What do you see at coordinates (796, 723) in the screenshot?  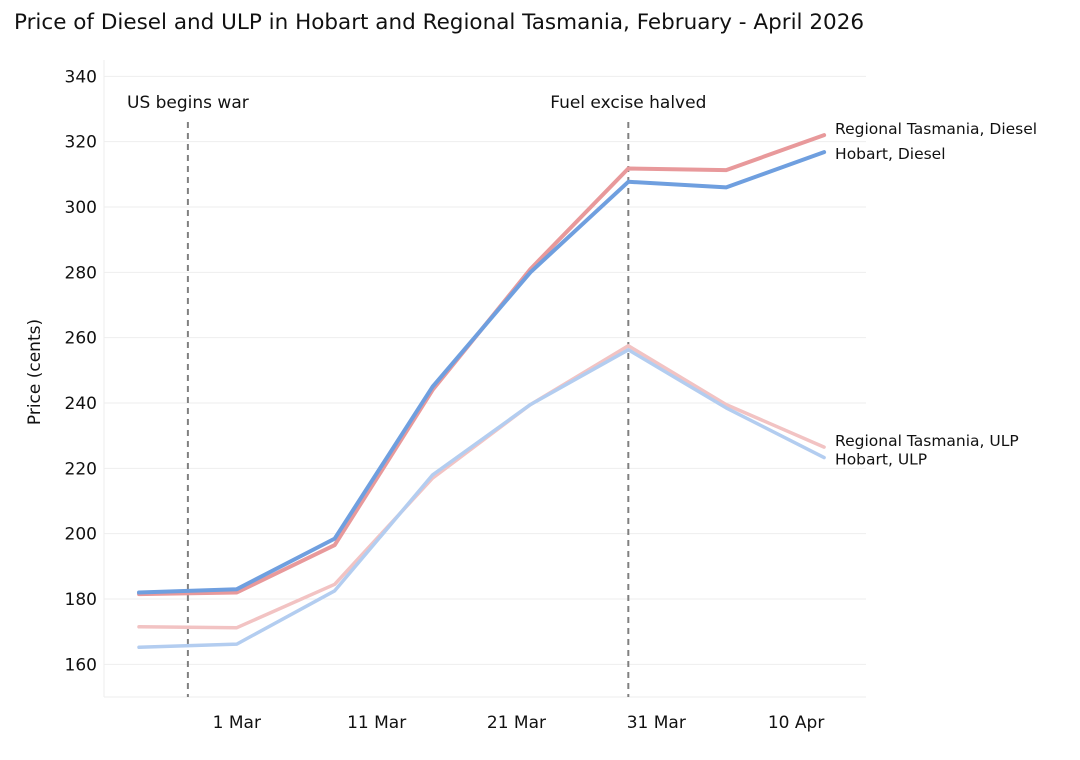 I see `x-tick-label-4: 10 Apr` at bounding box center [796, 723].